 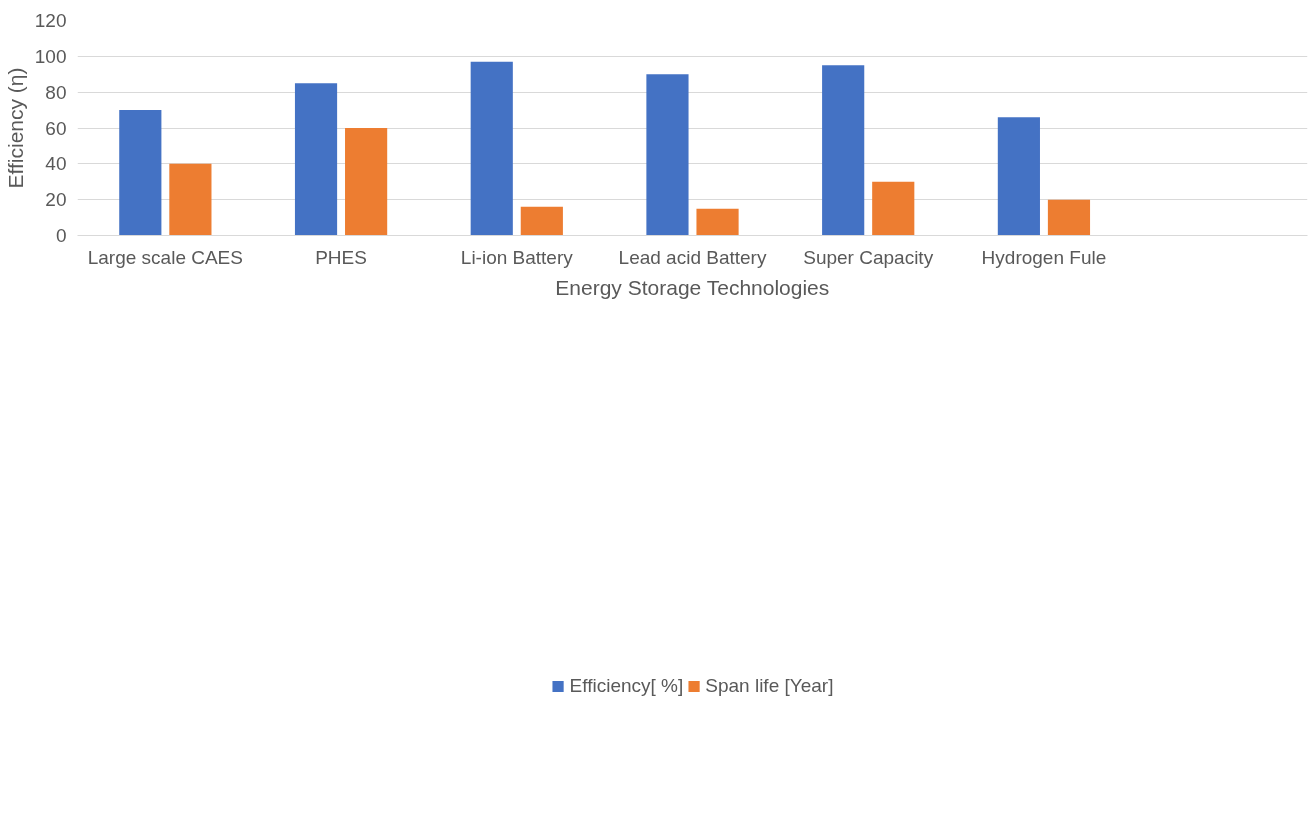 I want to click on y-tick-label: 40, so click(x=56, y=164).